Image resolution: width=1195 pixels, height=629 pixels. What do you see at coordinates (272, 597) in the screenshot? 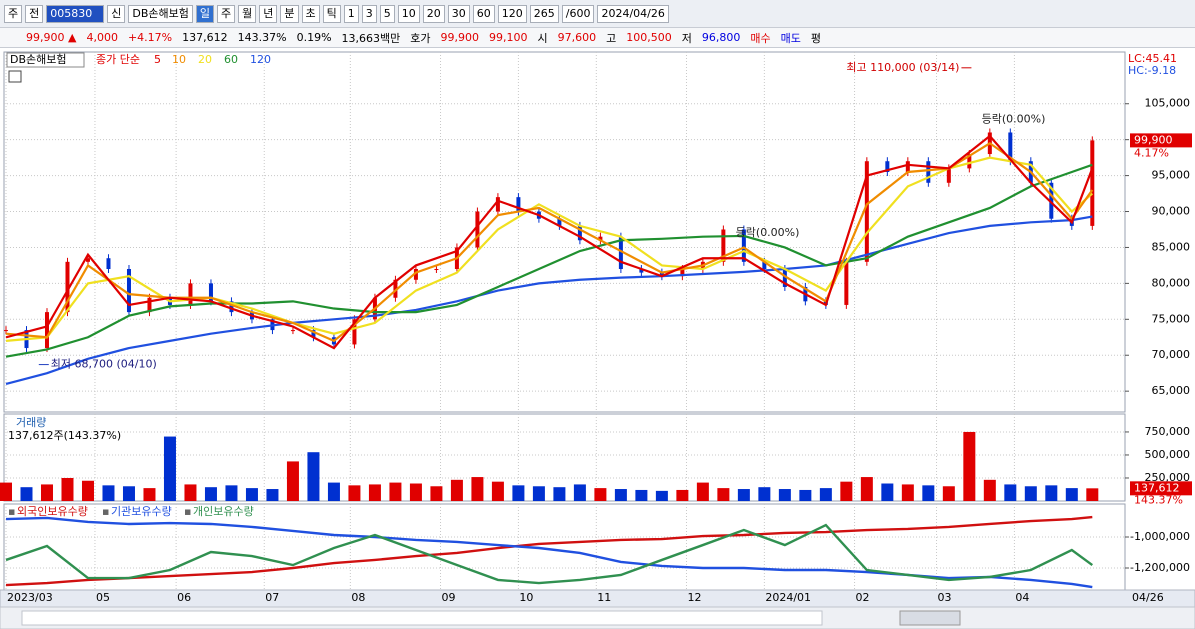
I see `x-tick-label: 07` at bounding box center [272, 597].